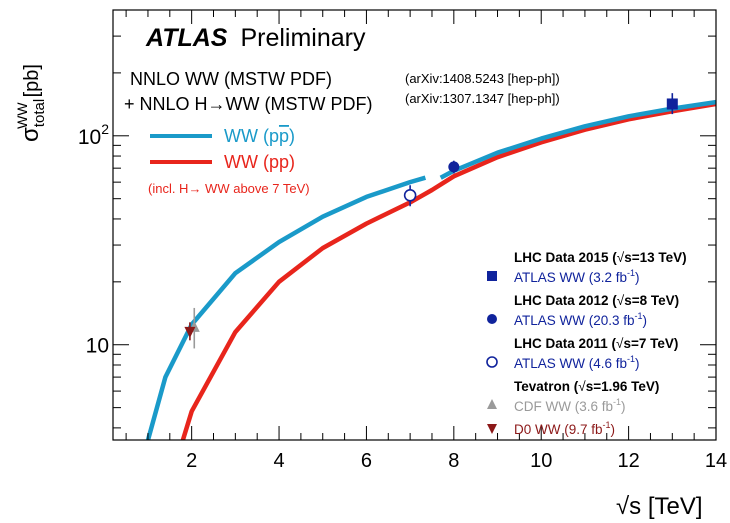  I want to click on y-tick-exponent: 2, so click(105, 129).